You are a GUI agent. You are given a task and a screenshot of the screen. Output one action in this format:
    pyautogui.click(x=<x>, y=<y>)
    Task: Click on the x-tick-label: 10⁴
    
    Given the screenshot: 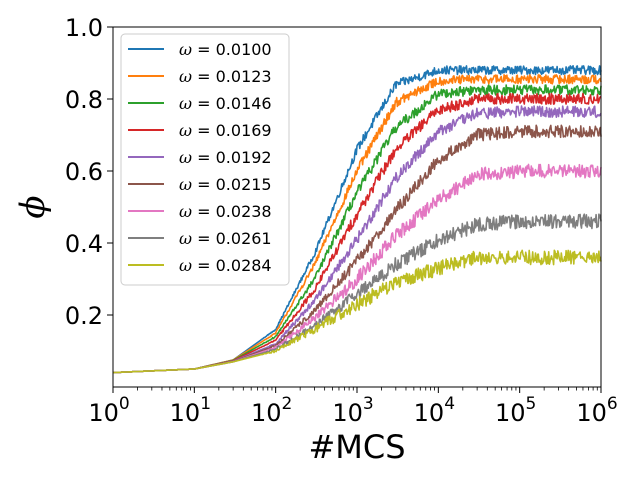 What is the action you would take?
    pyautogui.click(x=434, y=410)
    